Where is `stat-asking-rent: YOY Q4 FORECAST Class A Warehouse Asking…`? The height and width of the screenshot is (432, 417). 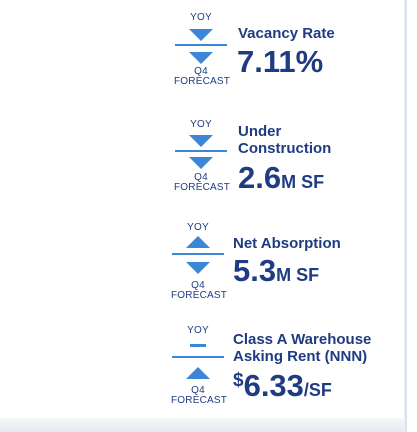 stat-asking-rent: YOY Q4 FORECAST Class A Warehouse Asking… is located at coordinates (271, 365).